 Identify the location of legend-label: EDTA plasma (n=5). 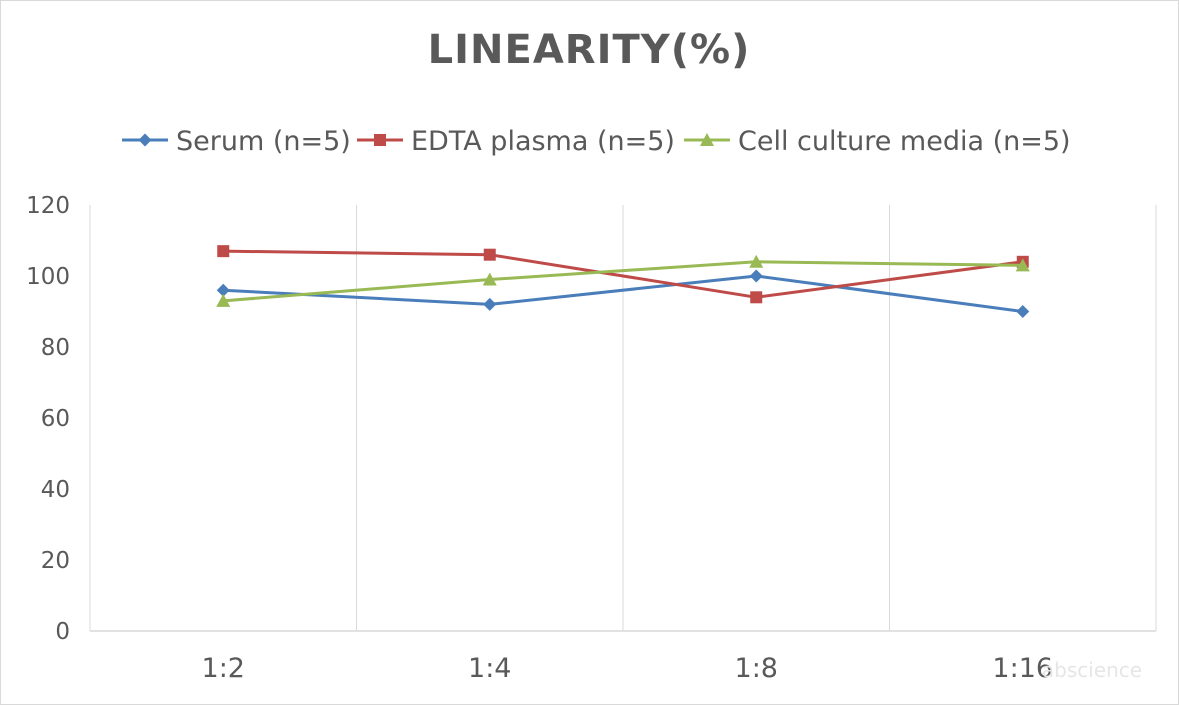
(543, 141).